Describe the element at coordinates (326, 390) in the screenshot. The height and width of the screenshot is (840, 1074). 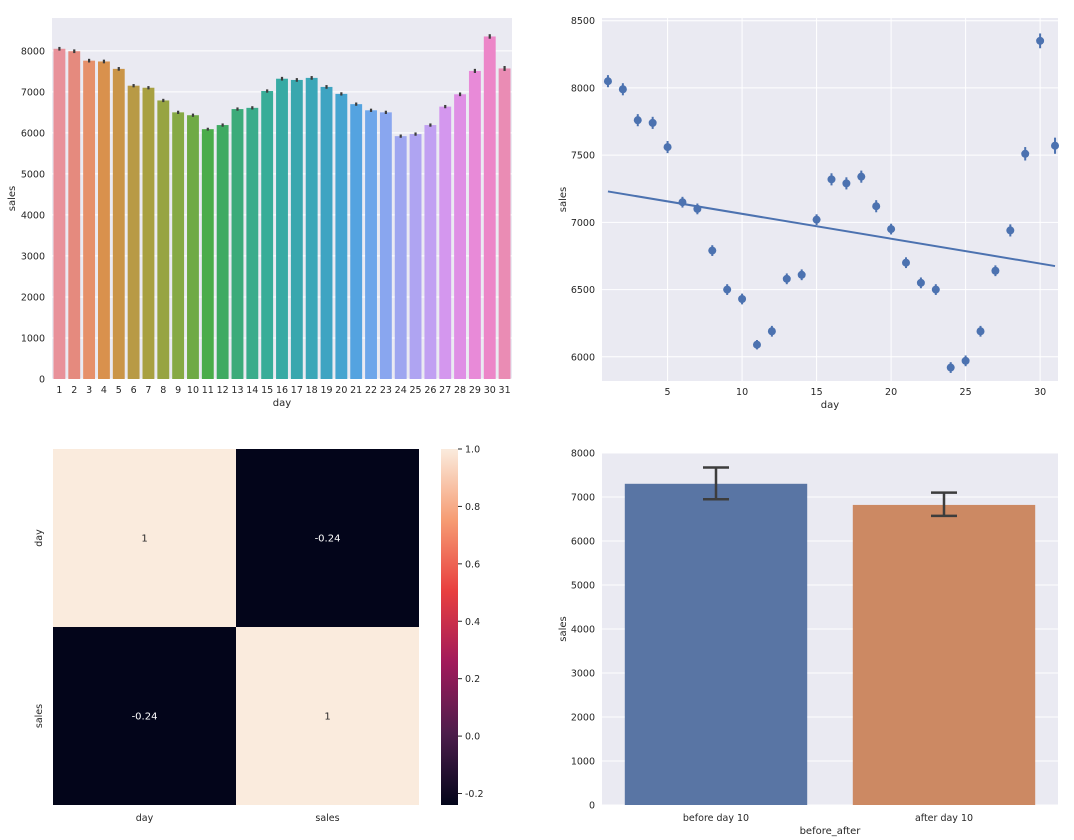
I see `x-tick-label: 19` at that location.